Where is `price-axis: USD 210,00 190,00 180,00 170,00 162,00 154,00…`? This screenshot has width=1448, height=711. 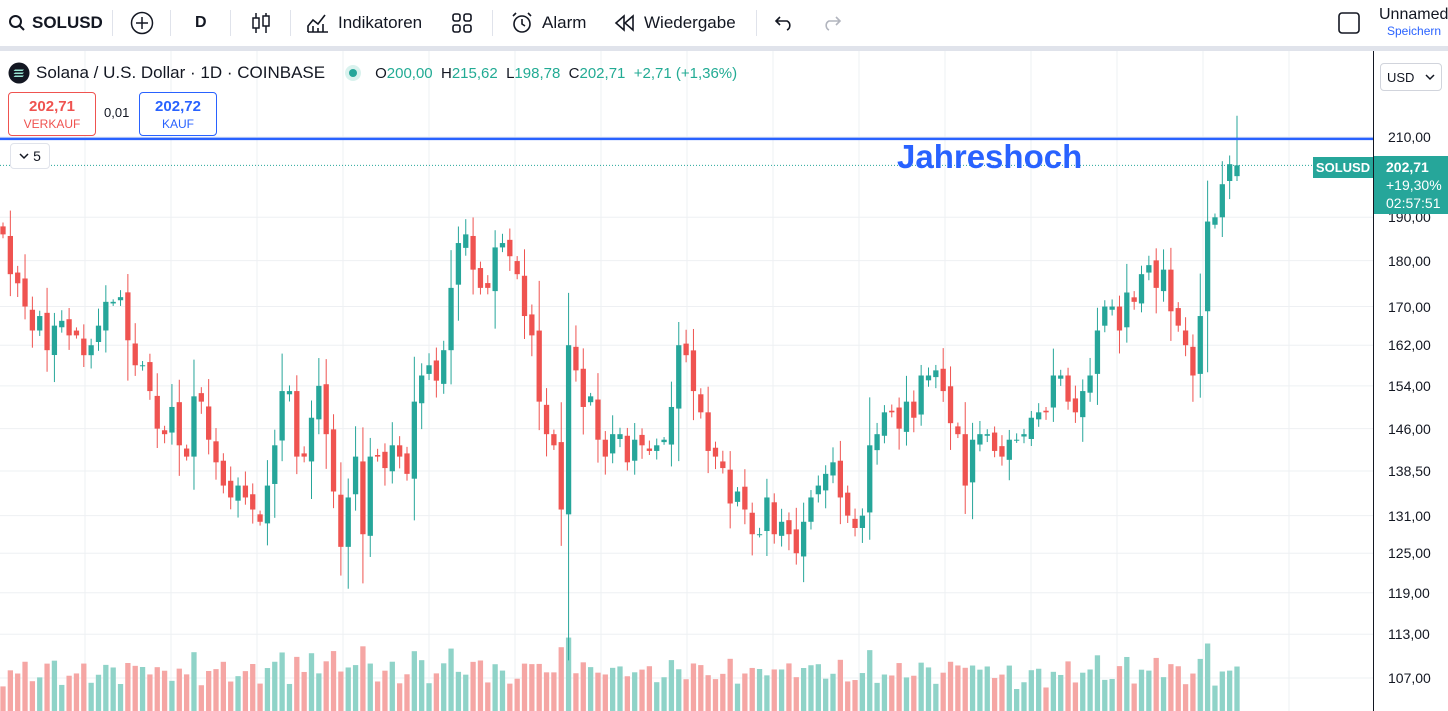 price-axis: USD 210,00 190,00 180,00 170,00 162,00 154,00… is located at coordinates (1410, 381).